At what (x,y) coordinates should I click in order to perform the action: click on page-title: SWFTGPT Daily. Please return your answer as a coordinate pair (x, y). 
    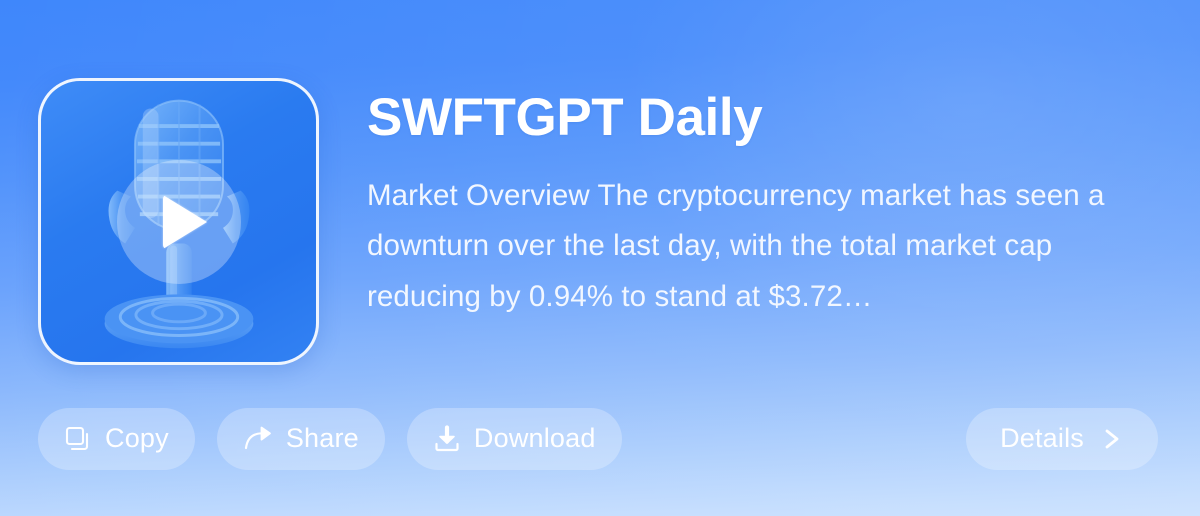
    Looking at the image, I should click on (565, 117).